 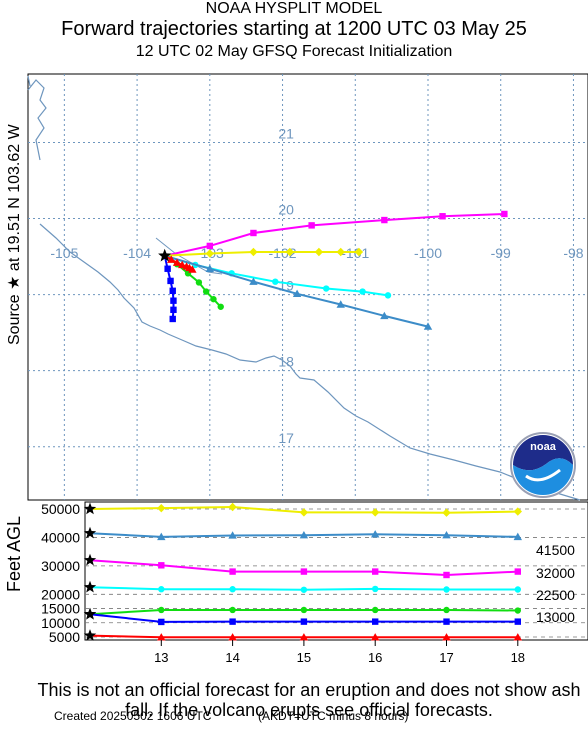 What do you see at coordinates (518, 657) in the screenshot?
I see `profile-x-tick-label: 18` at bounding box center [518, 657].